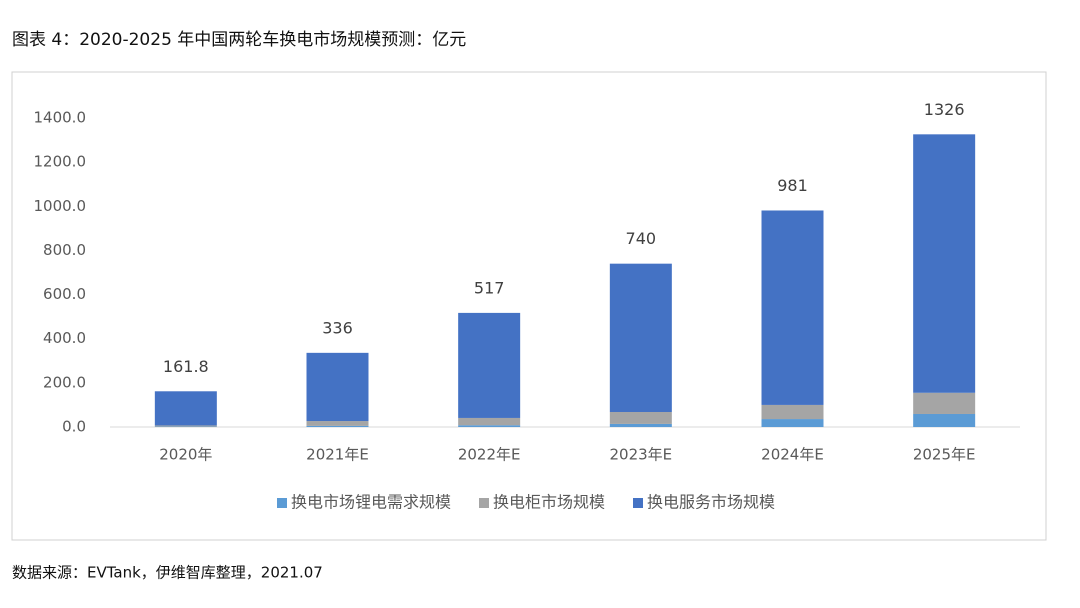 The width and height of the screenshot is (1080, 608). What do you see at coordinates (60, 118) in the screenshot?
I see `y-tick-label: 1400.0` at bounding box center [60, 118].